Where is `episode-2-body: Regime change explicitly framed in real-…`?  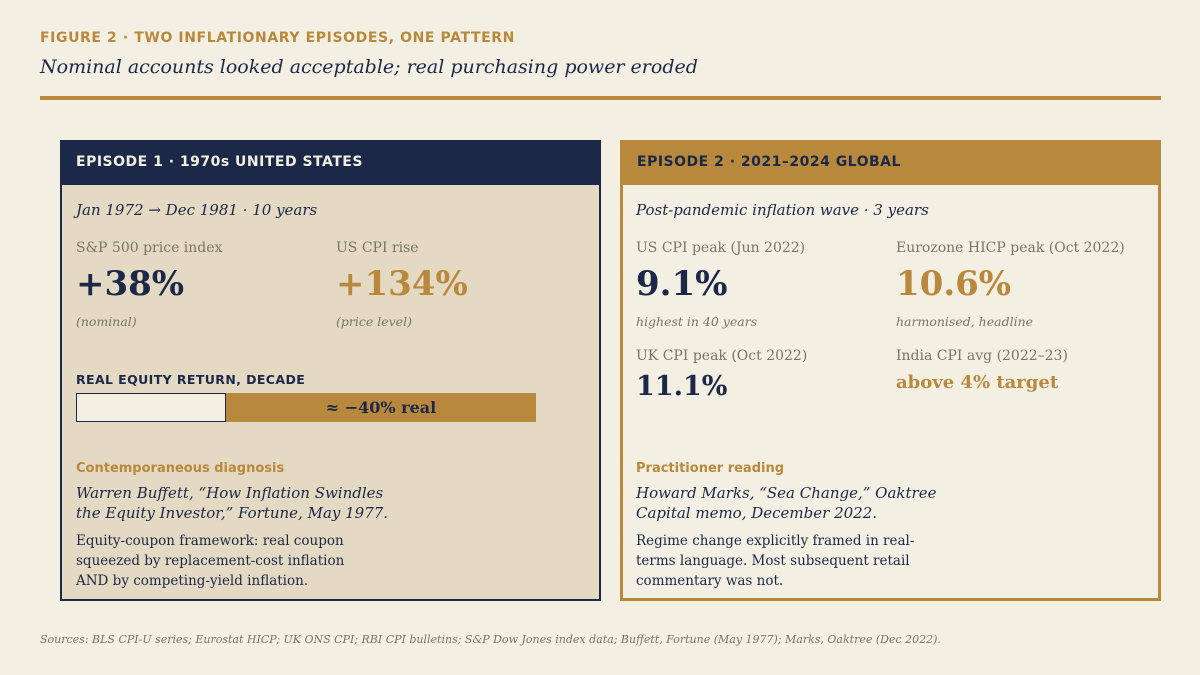 episode-2-body: Regime change explicitly framed in real-… is located at coordinates (775, 561).